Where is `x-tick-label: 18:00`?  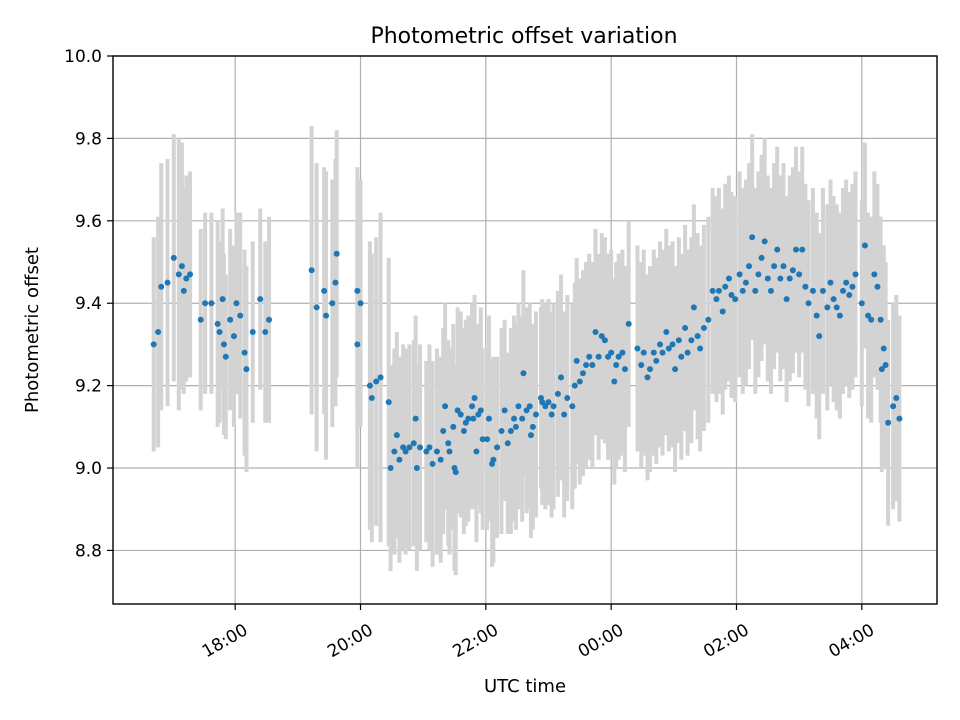 x-tick-label: 18:00 is located at coordinates (225, 641).